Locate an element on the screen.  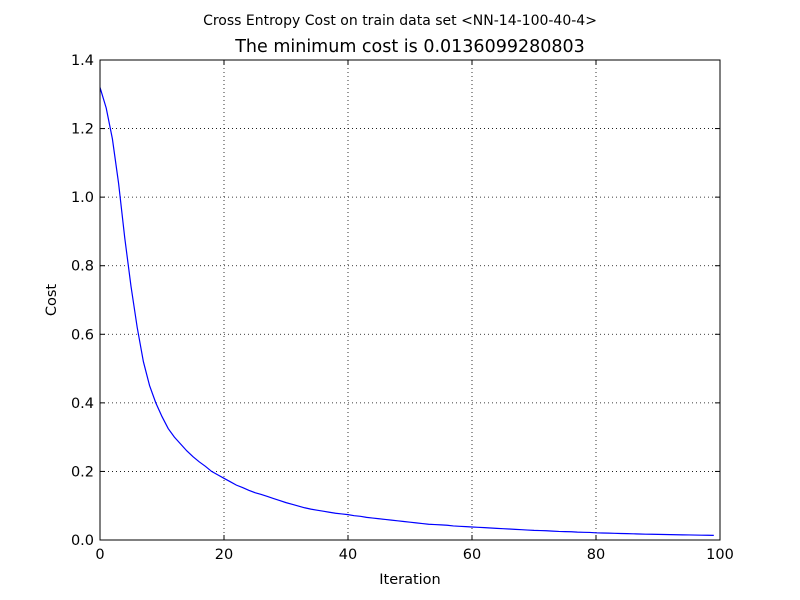
x-tick-label: 80 is located at coordinates (596, 555).